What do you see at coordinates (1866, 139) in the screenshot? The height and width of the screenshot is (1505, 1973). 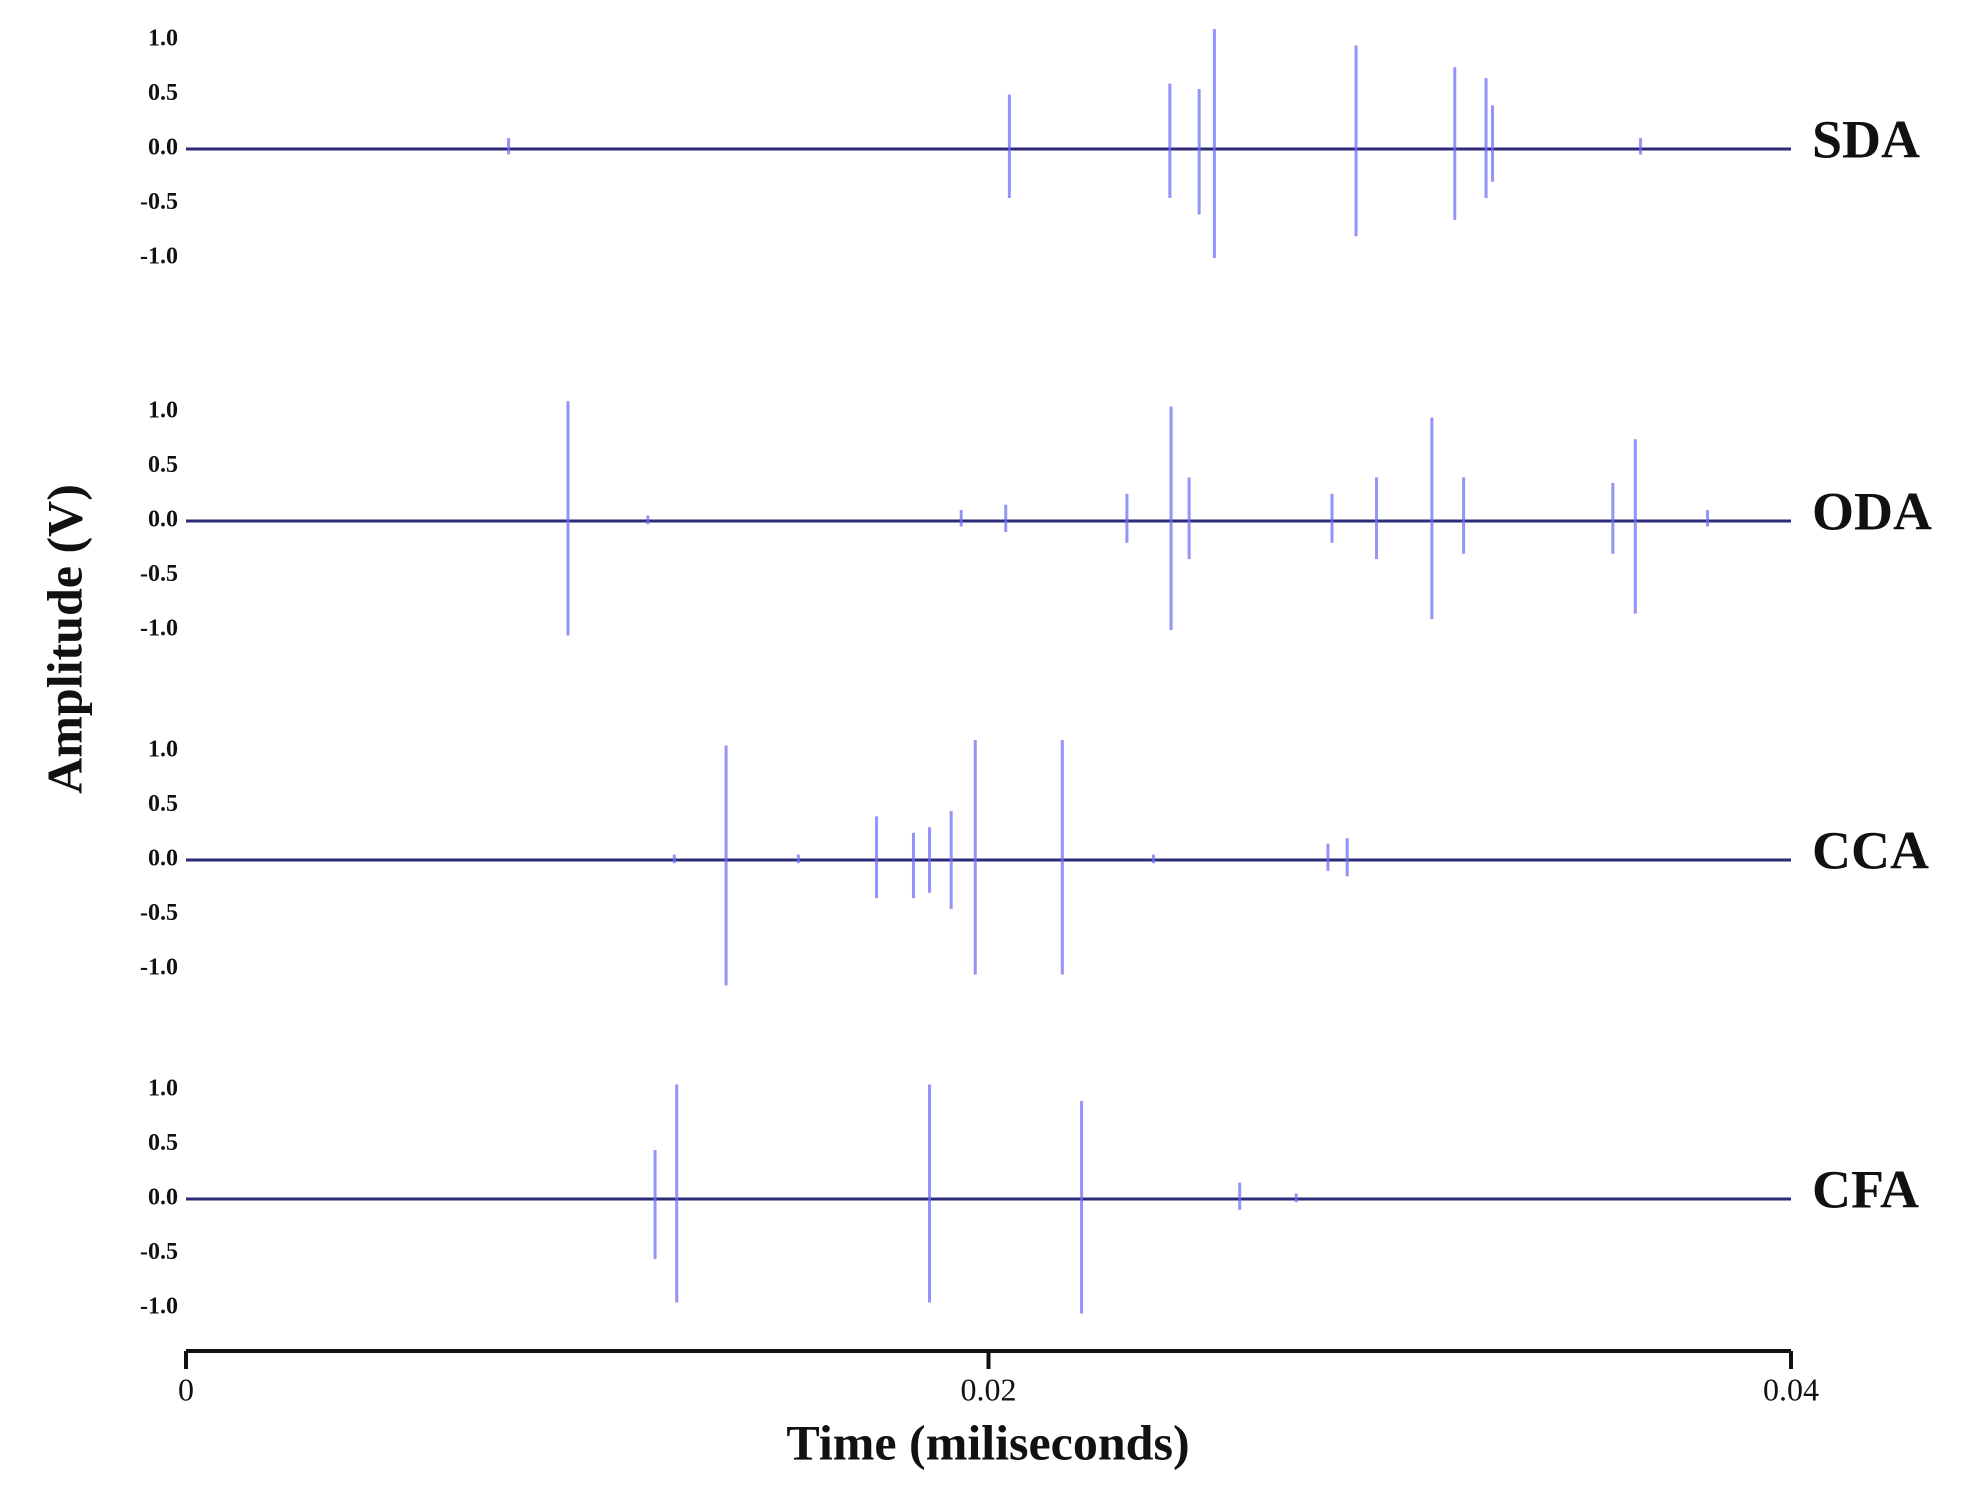 I see `panel-label: SDA` at bounding box center [1866, 139].